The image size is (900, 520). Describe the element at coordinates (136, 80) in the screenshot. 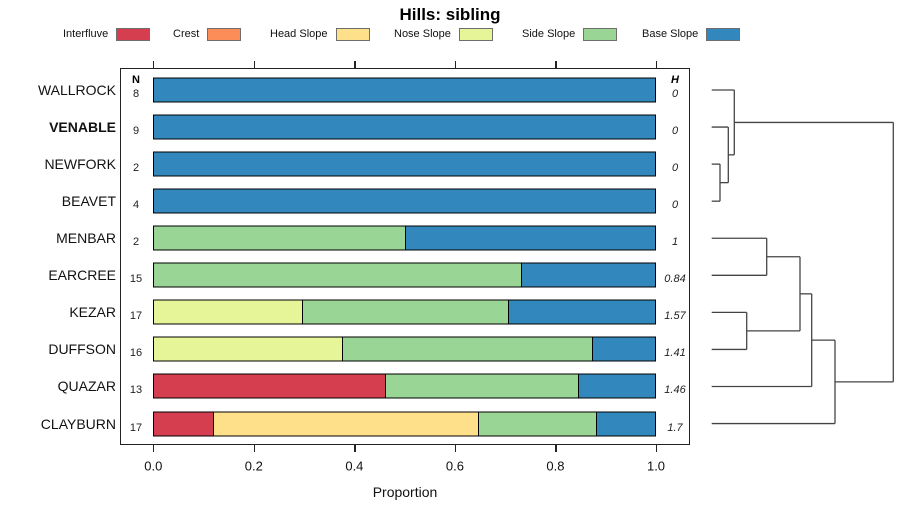

I see `n-column-header: N` at that location.